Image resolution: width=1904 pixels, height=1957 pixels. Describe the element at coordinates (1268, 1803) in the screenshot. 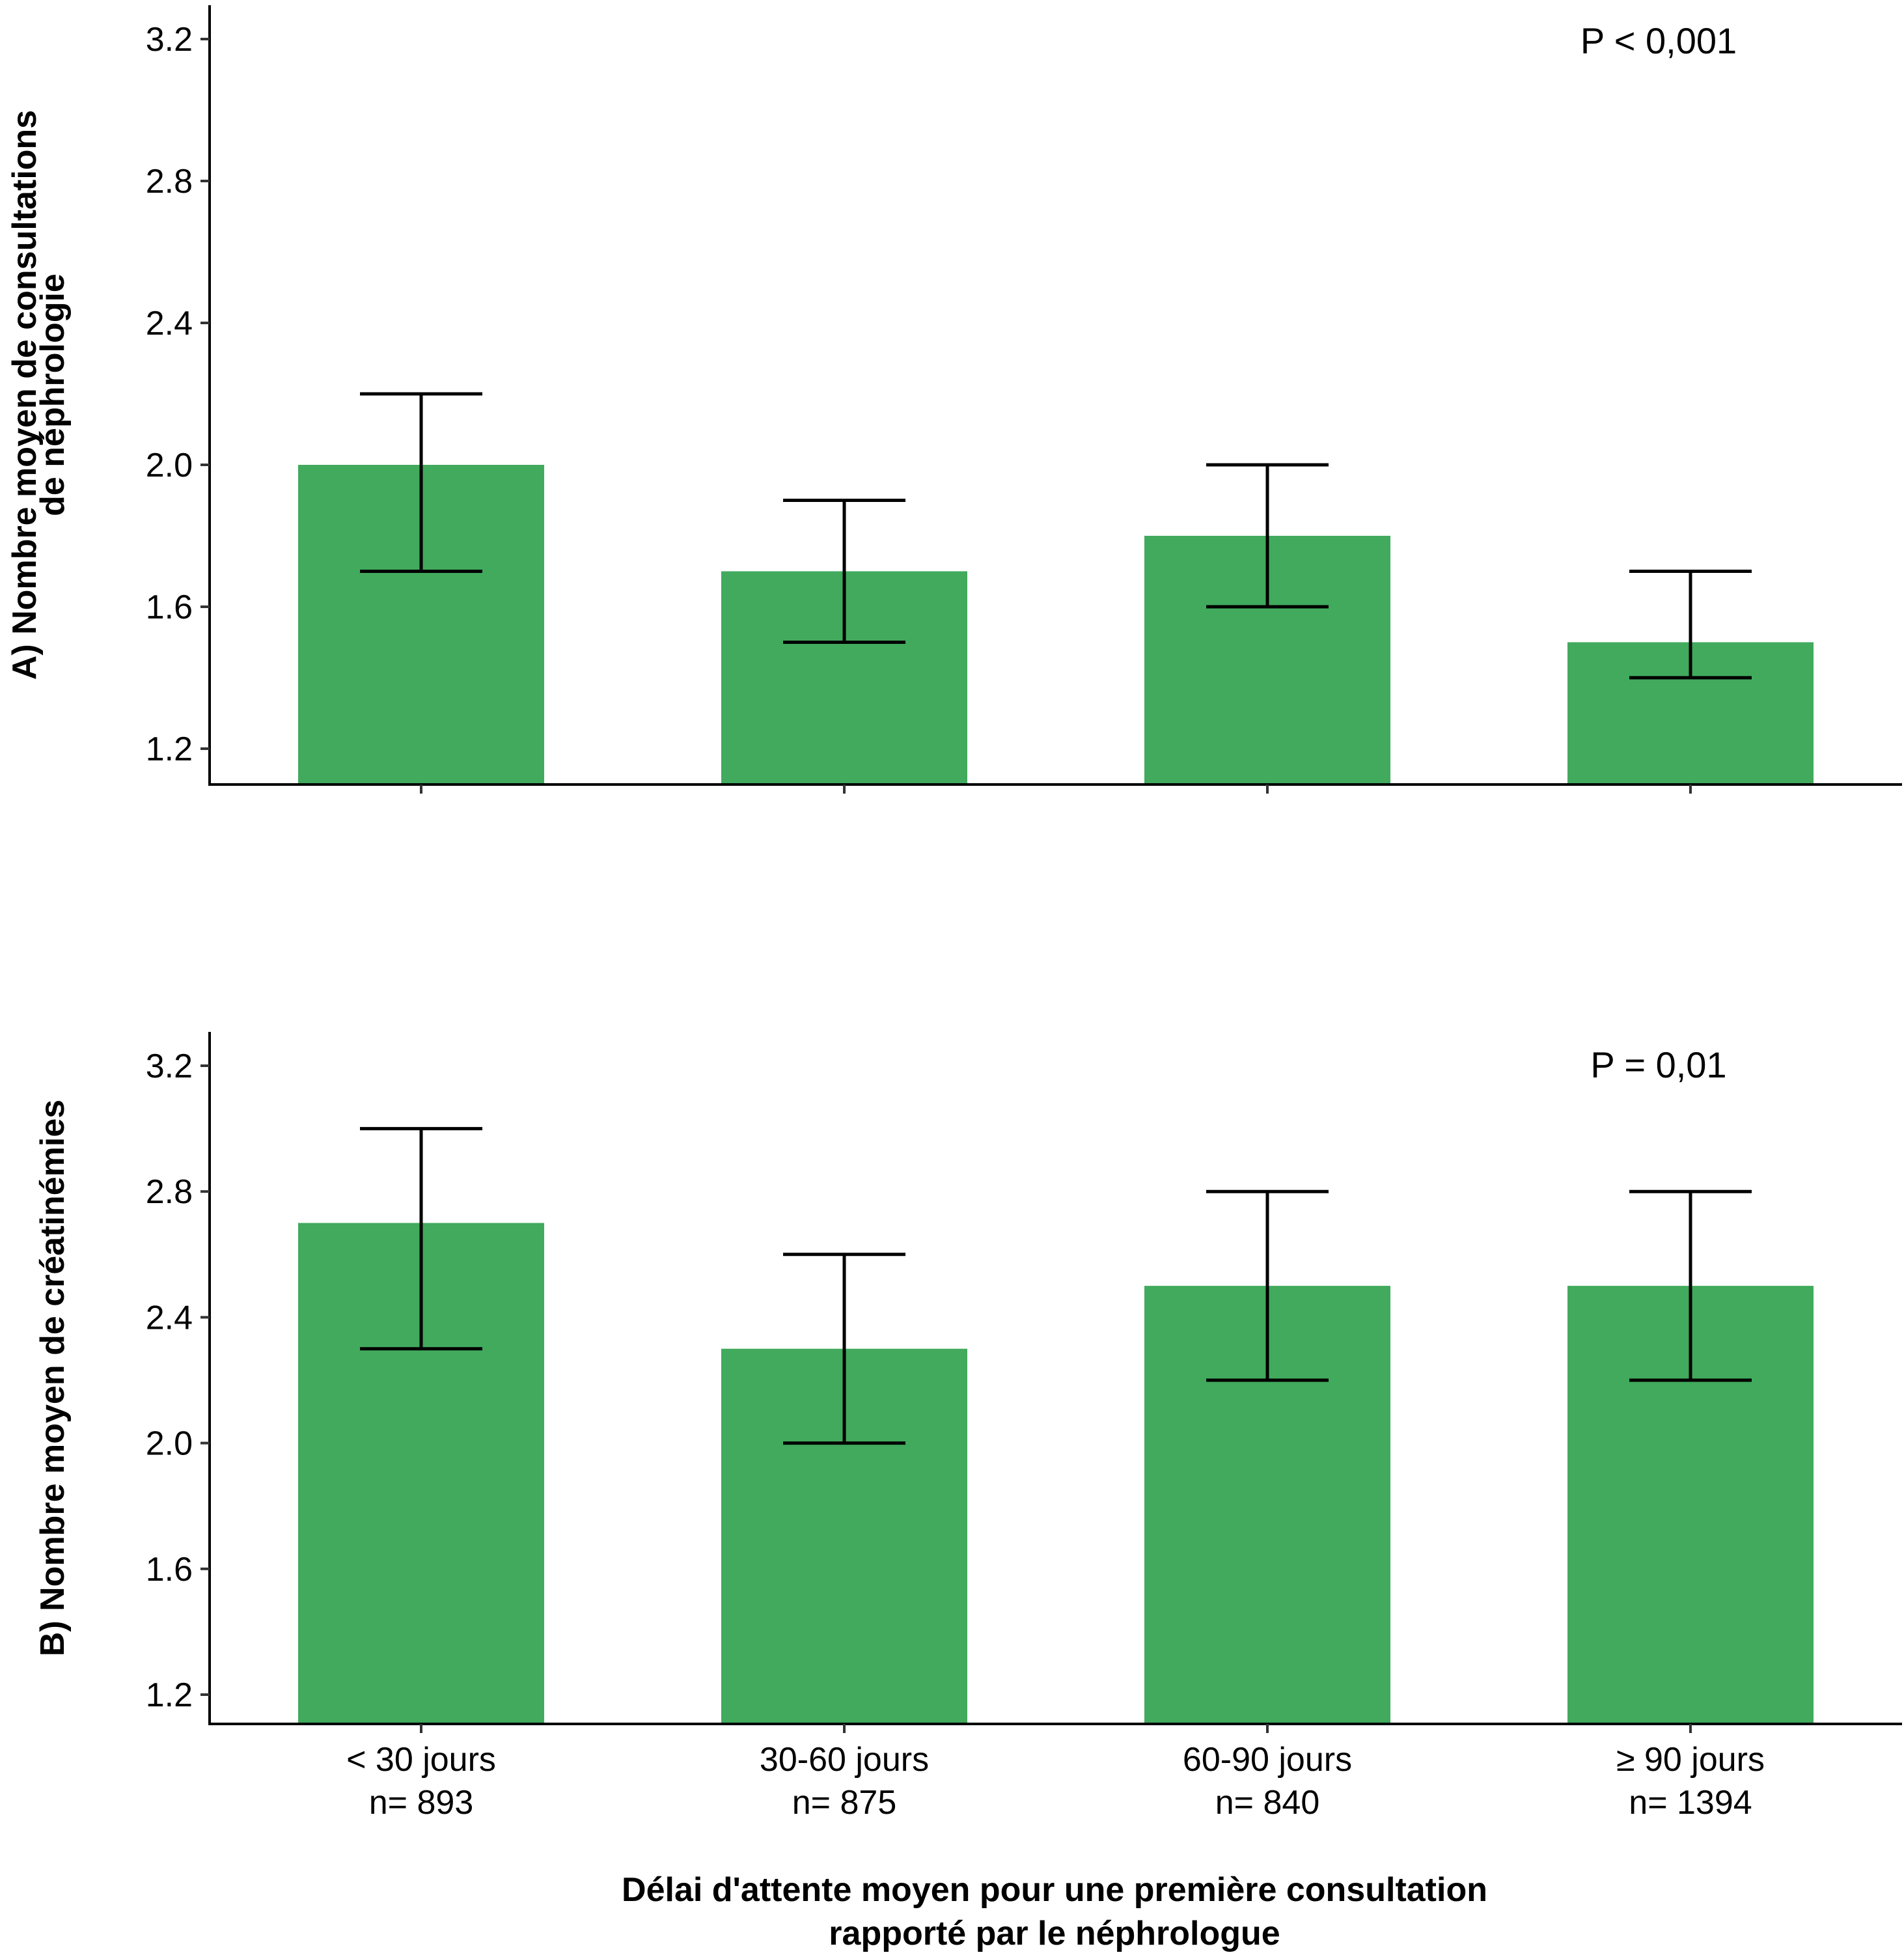

I see `x-tick-n-label: n= 840` at that location.